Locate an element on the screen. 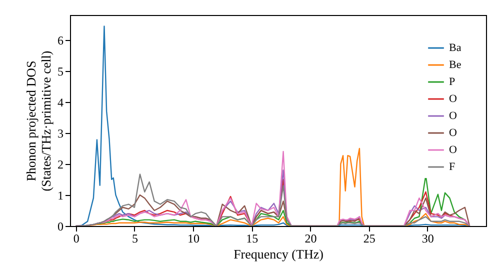 The height and width of the screenshot is (280, 500). y-tick-label: 0 is located at coordinates (61, 227).